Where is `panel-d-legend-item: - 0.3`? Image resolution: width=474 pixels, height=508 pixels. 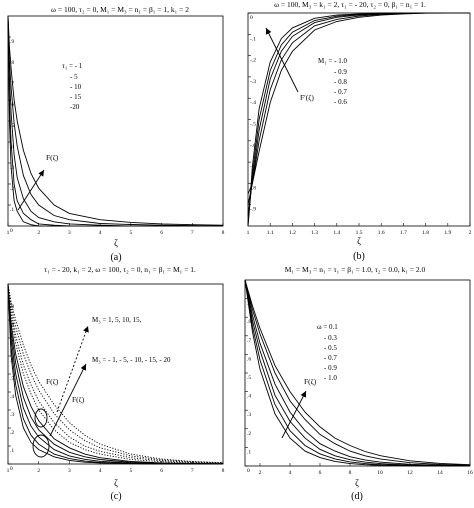
panel-d-legend-item: - 0.3 is located at coordinates (330, 338).